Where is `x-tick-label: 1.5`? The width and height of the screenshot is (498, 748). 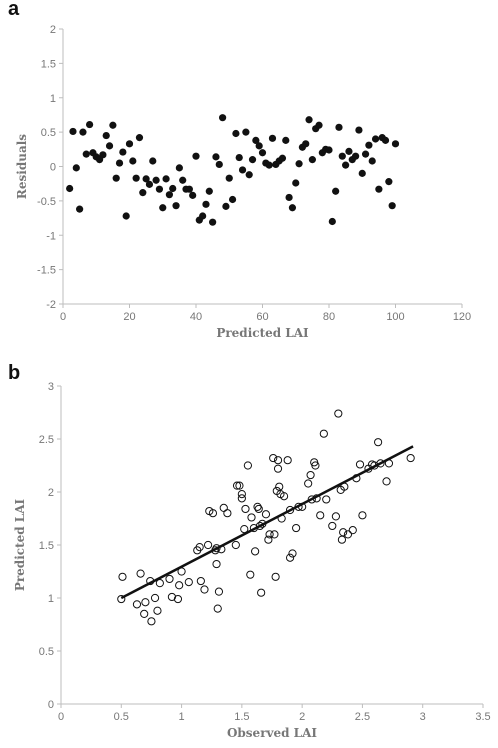
x-tick-label: 1.5 is located at coordinates (241, 717).